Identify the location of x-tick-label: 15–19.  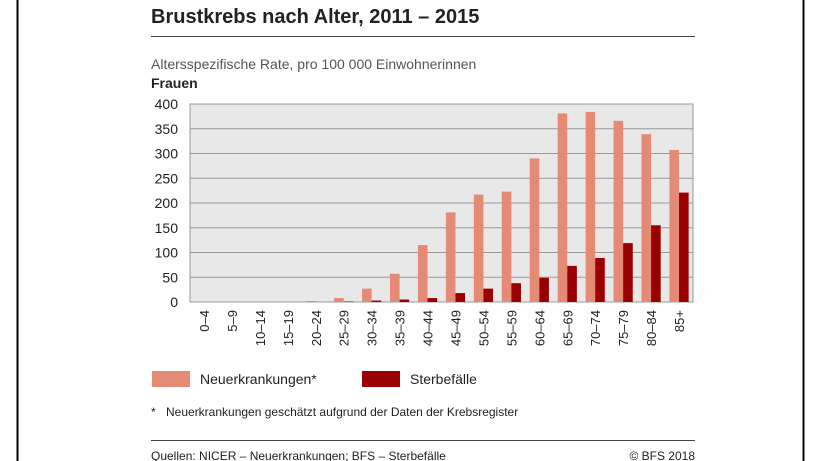
(288, 328).